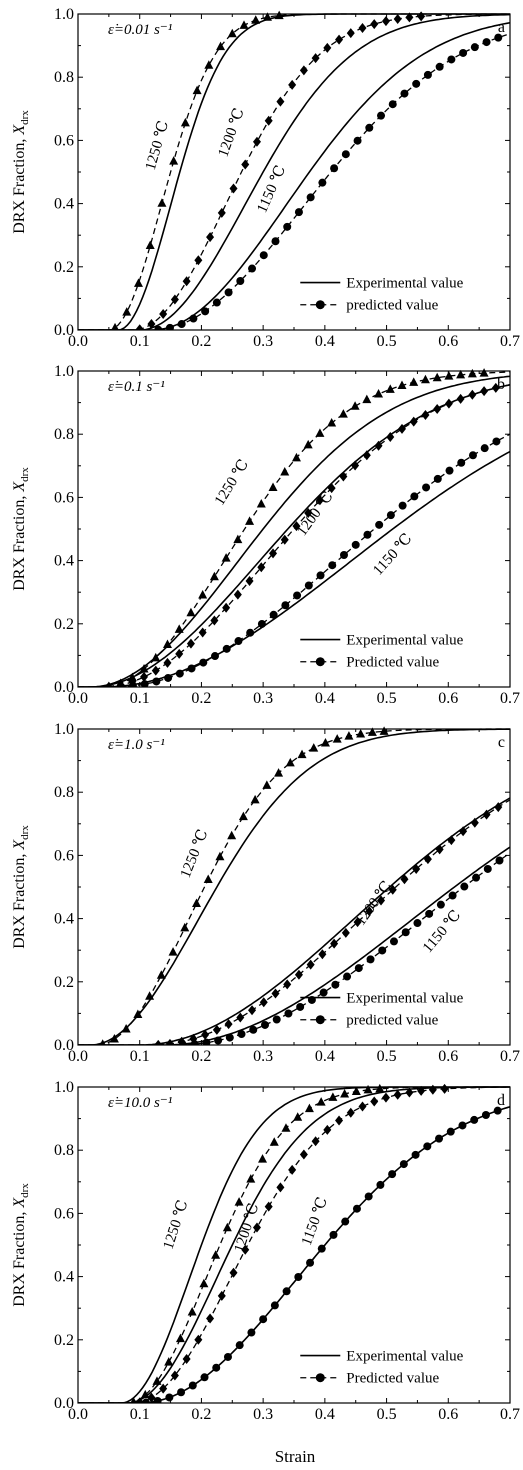 This screenshot has height=1470, width=523. What do you see at coordinates (64, 1403) in the screenshot?
I see `y-tick-label: 0.0` at bounding box center [64, 1403].